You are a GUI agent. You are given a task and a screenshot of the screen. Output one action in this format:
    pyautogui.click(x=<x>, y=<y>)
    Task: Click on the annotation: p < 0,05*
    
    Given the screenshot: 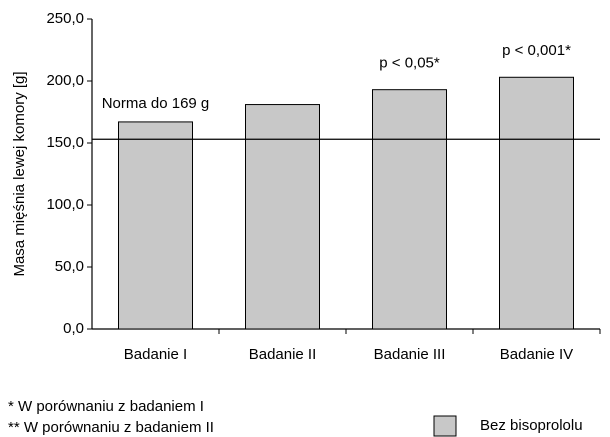 What is the action you would take?
    pyautogui.click(x=409, y=63)
    